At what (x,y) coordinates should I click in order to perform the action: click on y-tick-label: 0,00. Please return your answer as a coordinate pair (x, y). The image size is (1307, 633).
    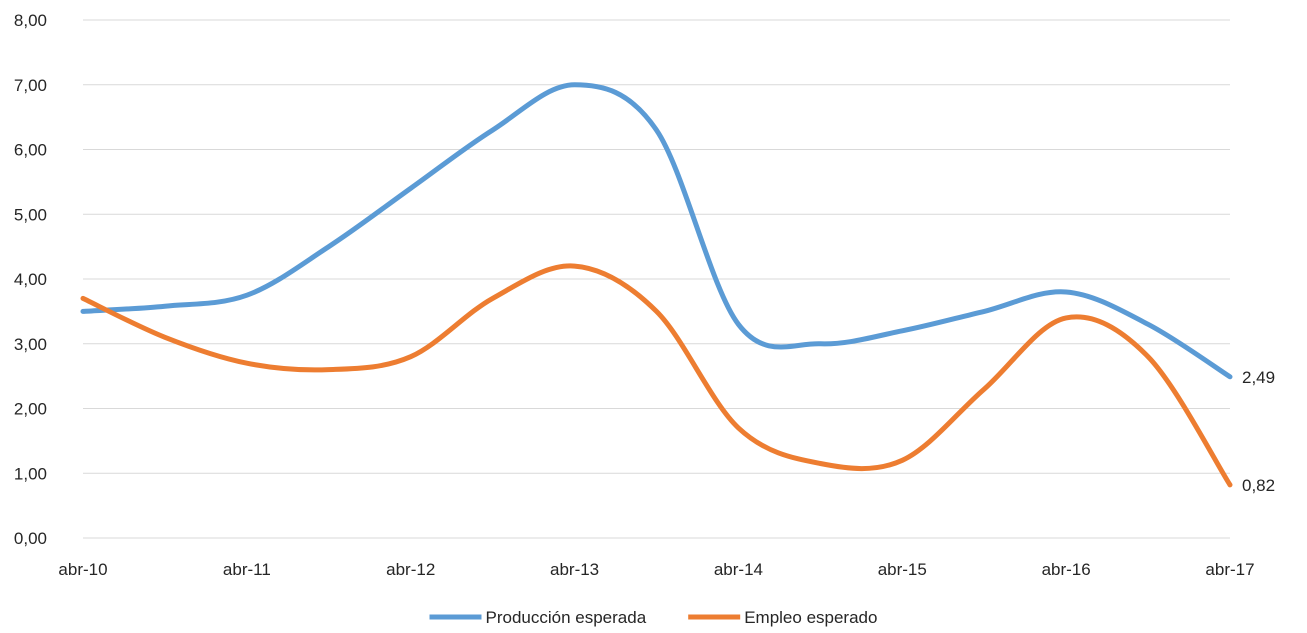
    Looking at the image, I should click on (30, 538).